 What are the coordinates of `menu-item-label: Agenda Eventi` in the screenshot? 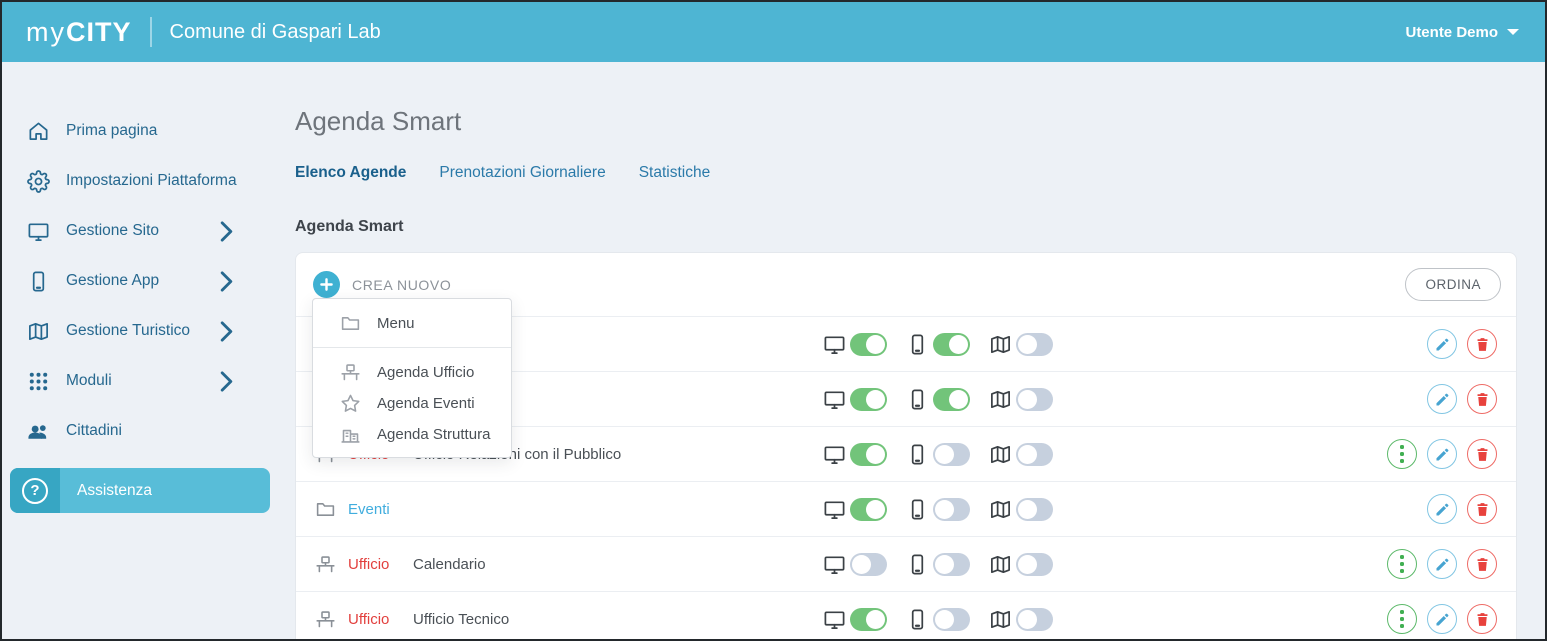 It's located at (426, 403).